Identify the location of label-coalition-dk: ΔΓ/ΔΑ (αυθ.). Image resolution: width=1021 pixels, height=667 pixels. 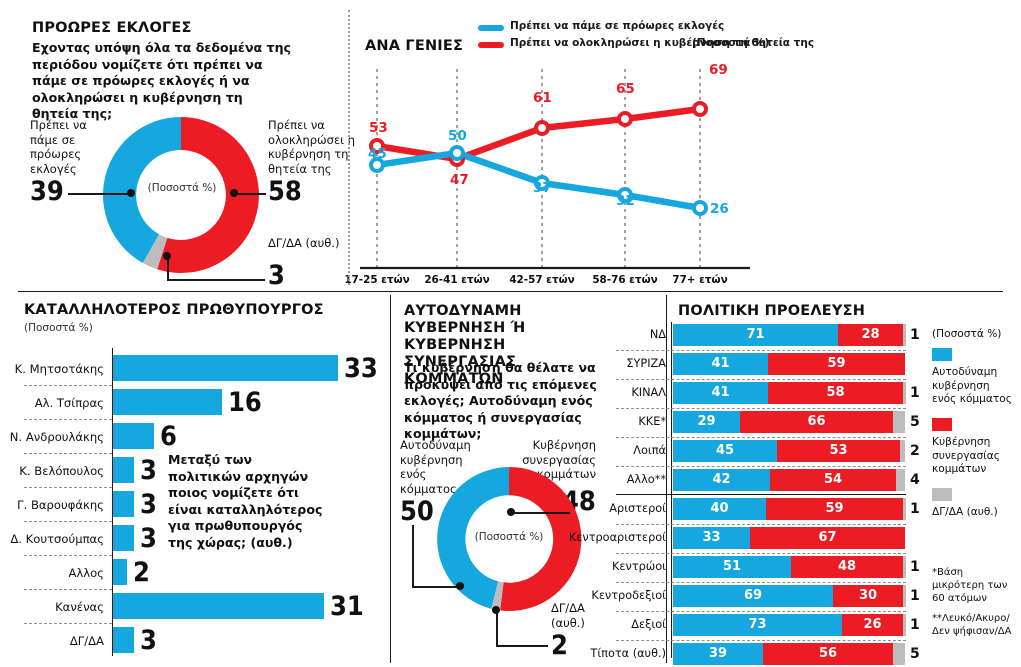
(568, 615).